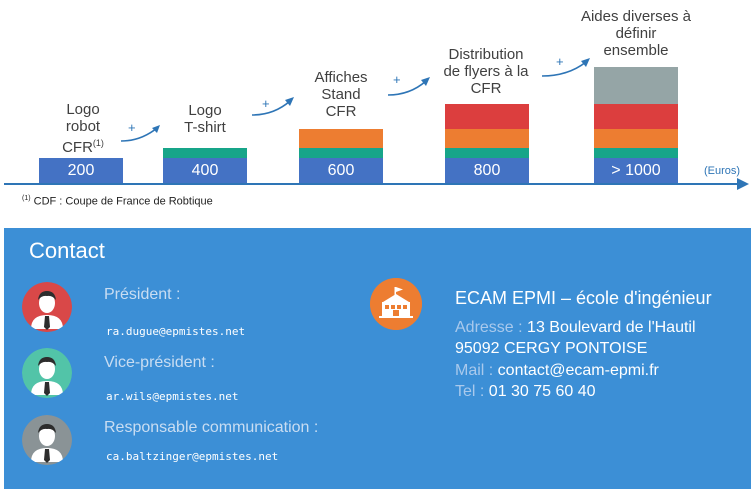  Describe the element at coordinates (551, 348) in the screenshot. I see `address-line-2: 95092 CERGY PONTOISE` at that location.